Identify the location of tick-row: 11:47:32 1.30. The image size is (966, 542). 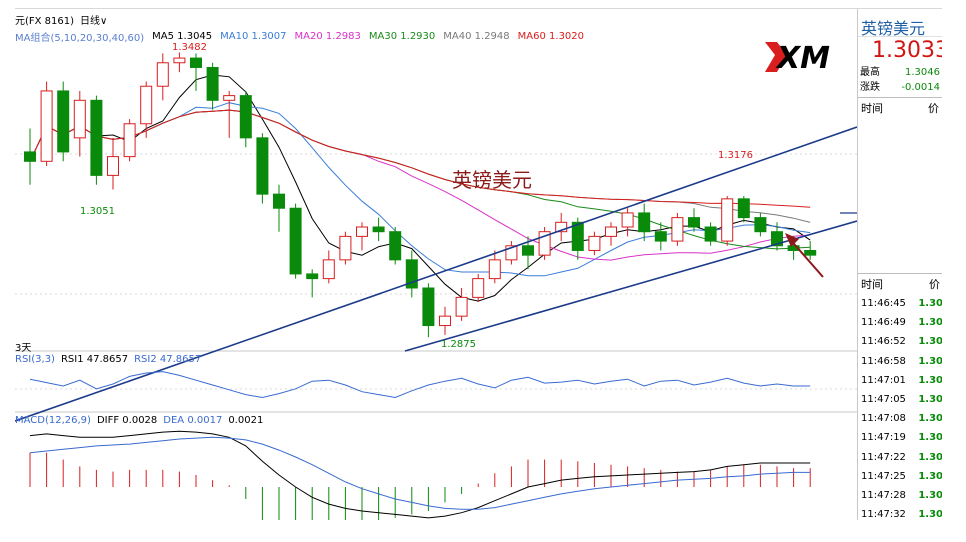
(900, 512).